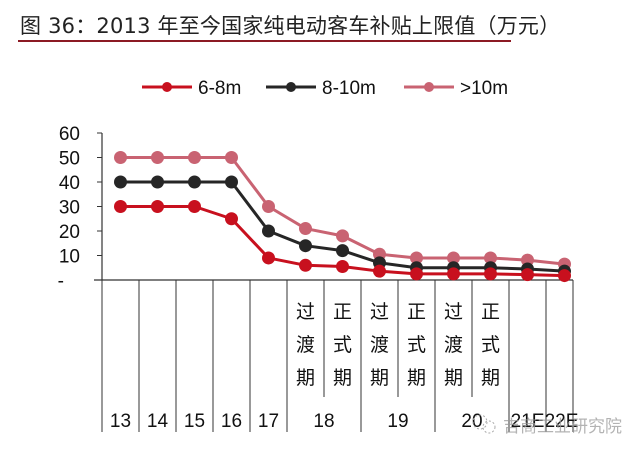 The height and width of the screenshot is (457, 640). I want to click on legend-label: >10m, so click(484, 88).